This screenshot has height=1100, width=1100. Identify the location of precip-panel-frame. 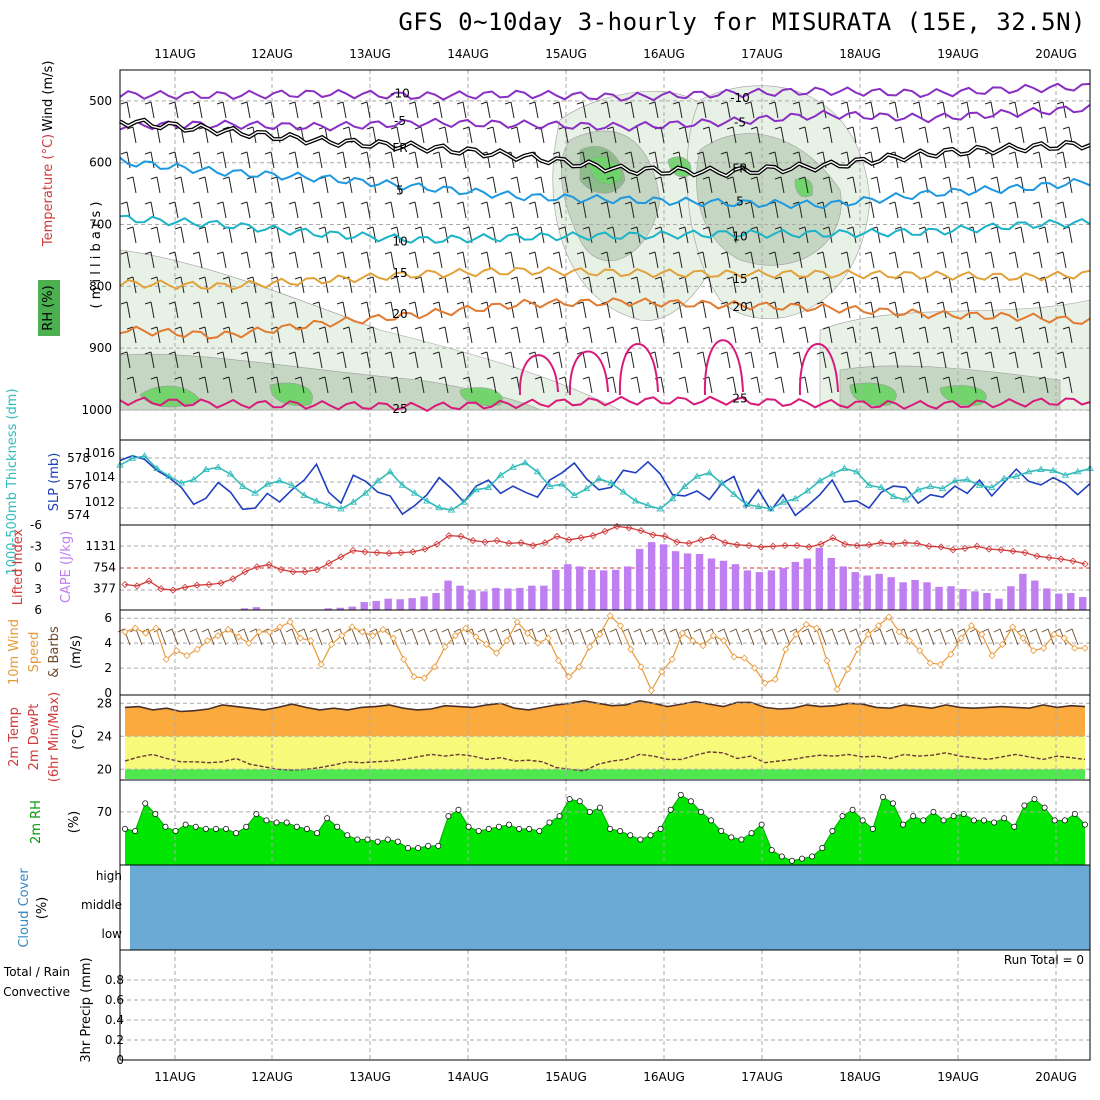
(605, 1005).